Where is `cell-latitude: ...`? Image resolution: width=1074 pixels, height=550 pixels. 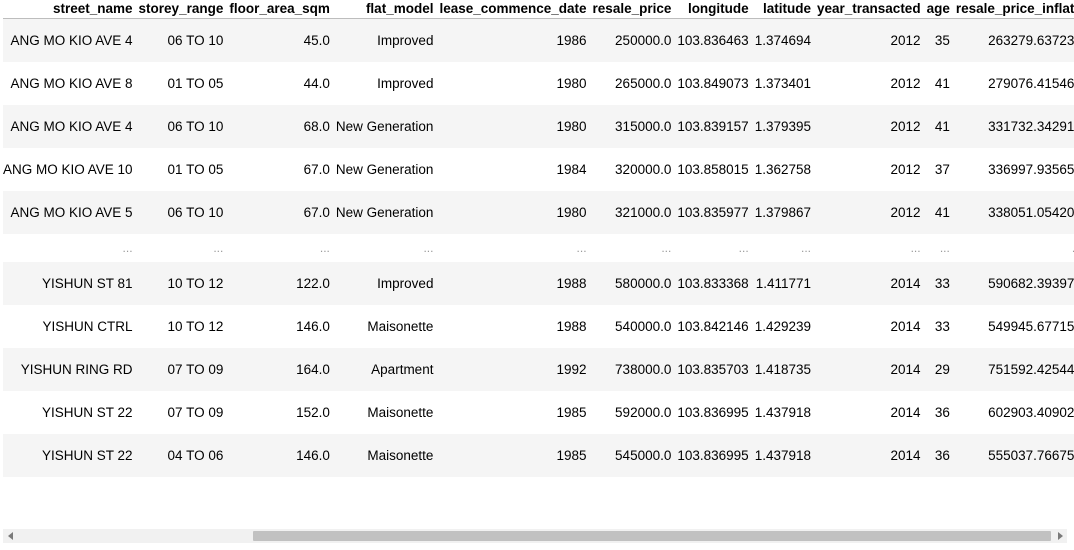
cell-latitude: ... is located at coordinates (805, 247).